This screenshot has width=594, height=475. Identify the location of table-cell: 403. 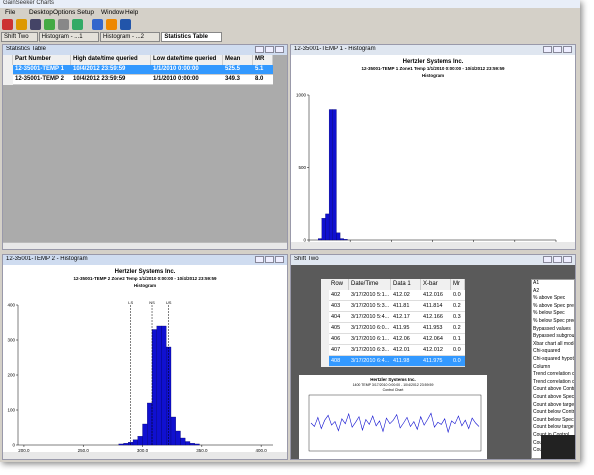
(339, 306).